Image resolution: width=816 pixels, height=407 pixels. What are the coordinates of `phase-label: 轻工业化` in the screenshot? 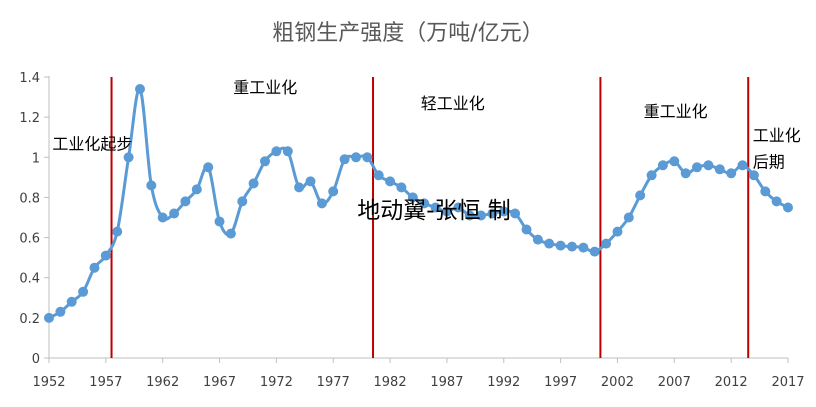 It's located at (453, 103).